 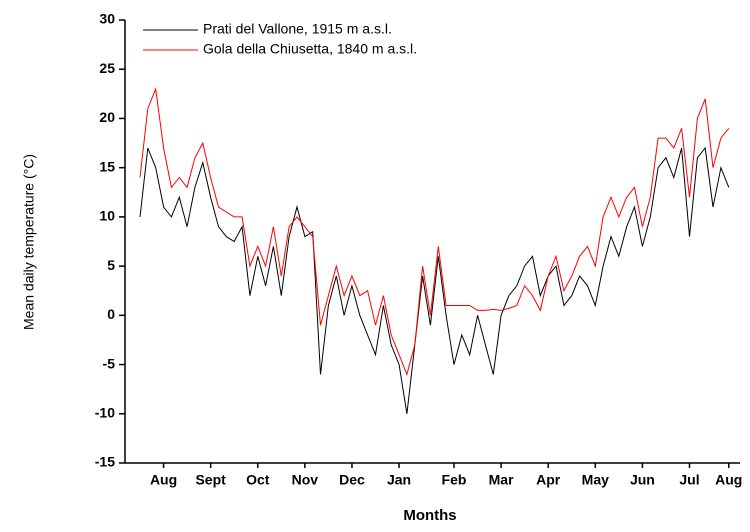 What do you see at coordinates (429, 515) in the screenshot?
I see `x-axis-title: Months` at bounding box center [429, 515].